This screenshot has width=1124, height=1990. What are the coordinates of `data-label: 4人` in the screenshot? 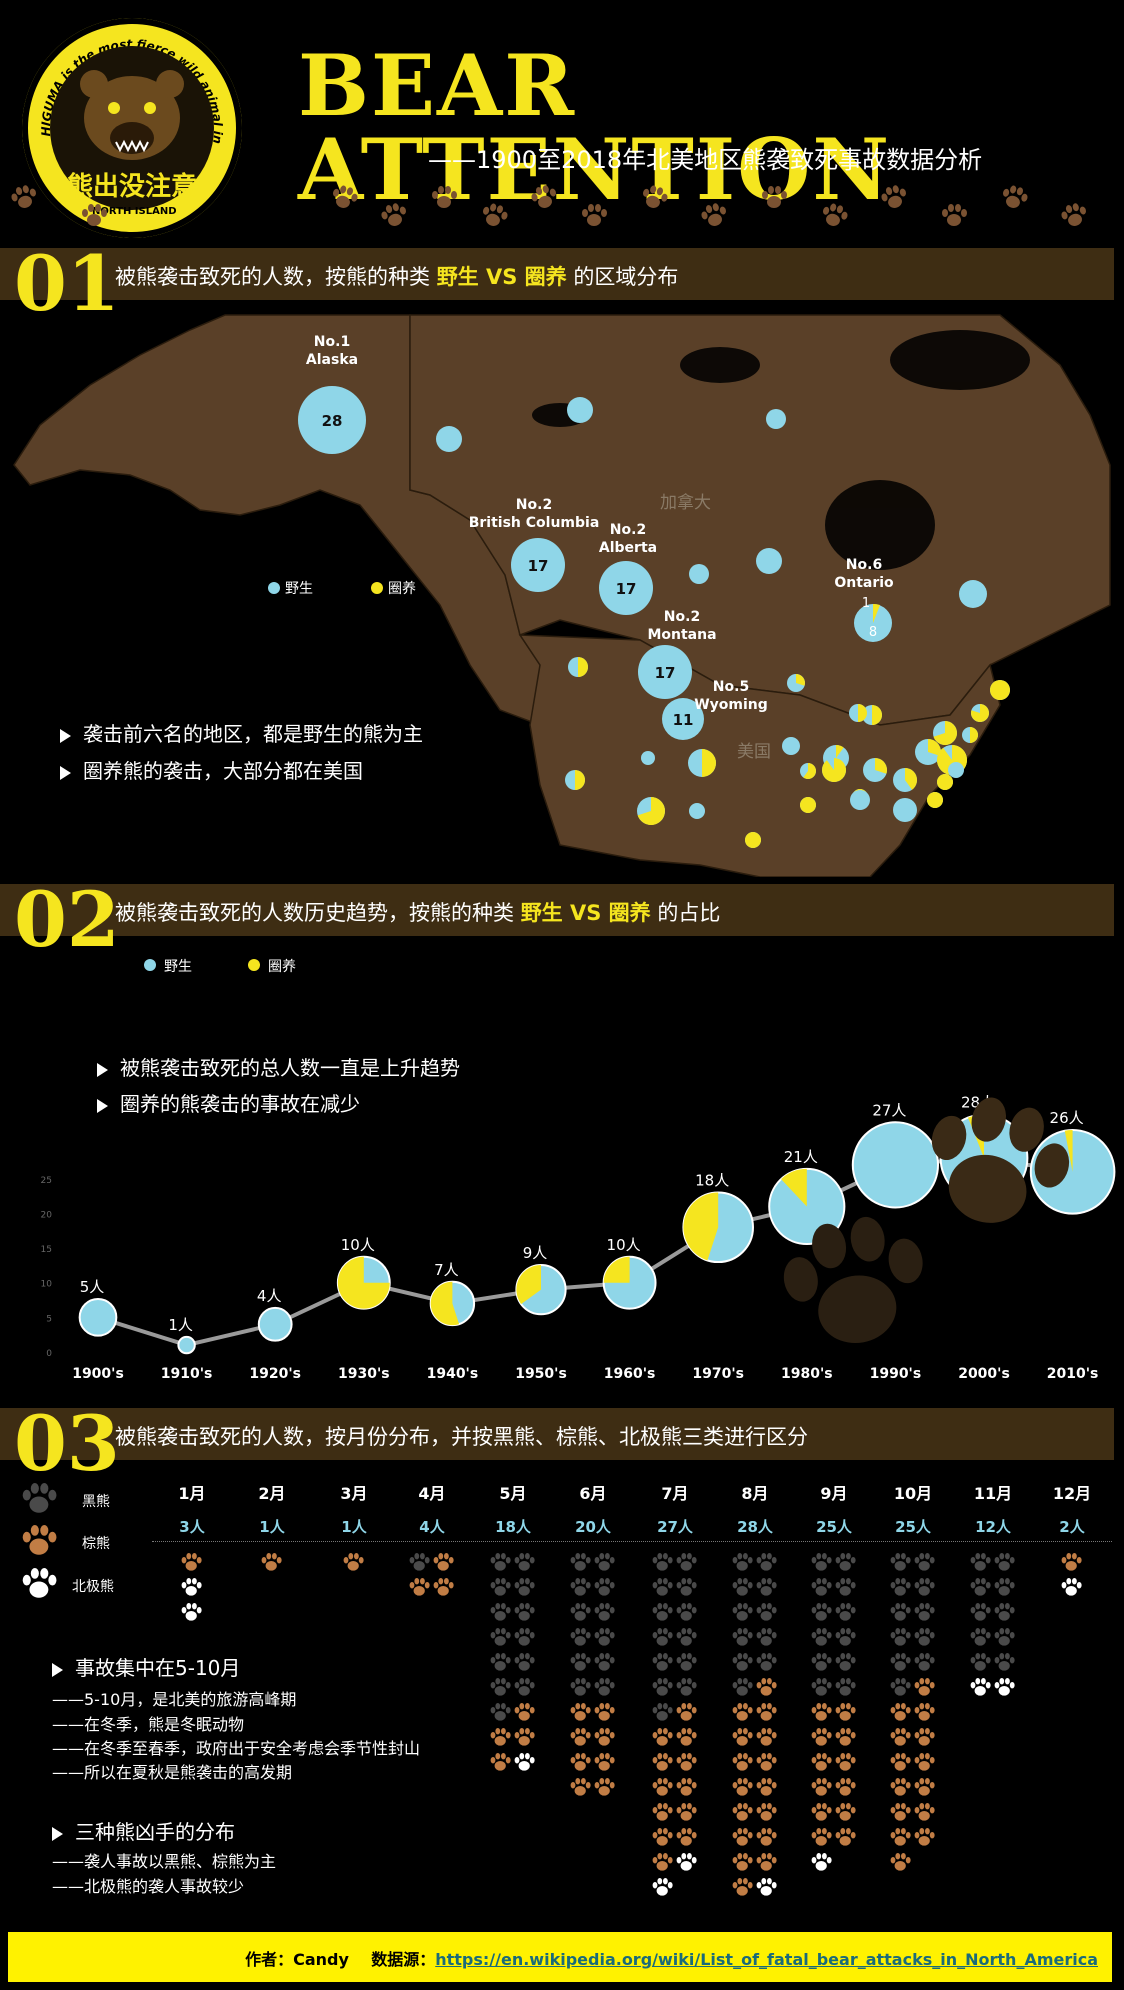 It's located at (269, 1296).